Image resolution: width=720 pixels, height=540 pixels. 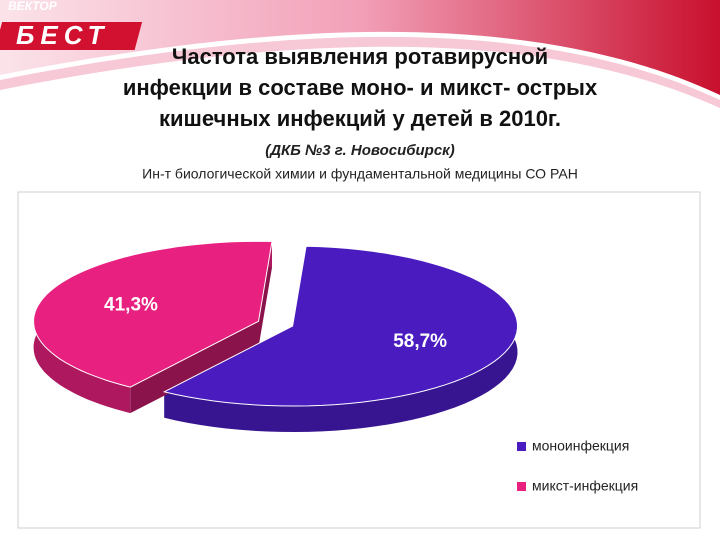 I want to click on header-swoosh, so click(x=360, y=72).